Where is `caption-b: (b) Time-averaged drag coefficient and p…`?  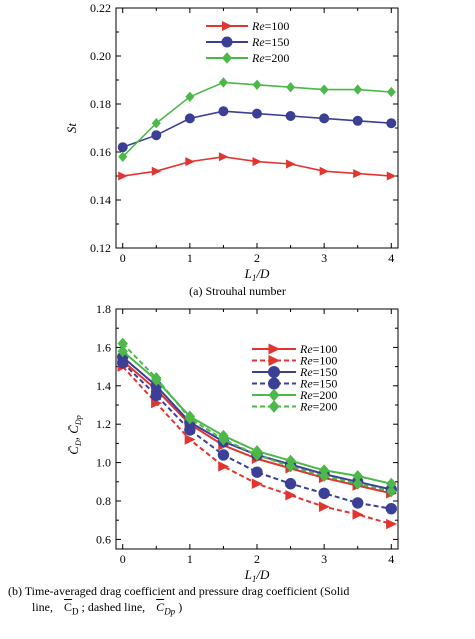 caption-b: (b) Time-averaged drag coefficient and p… is located at coordinates (240, 601).